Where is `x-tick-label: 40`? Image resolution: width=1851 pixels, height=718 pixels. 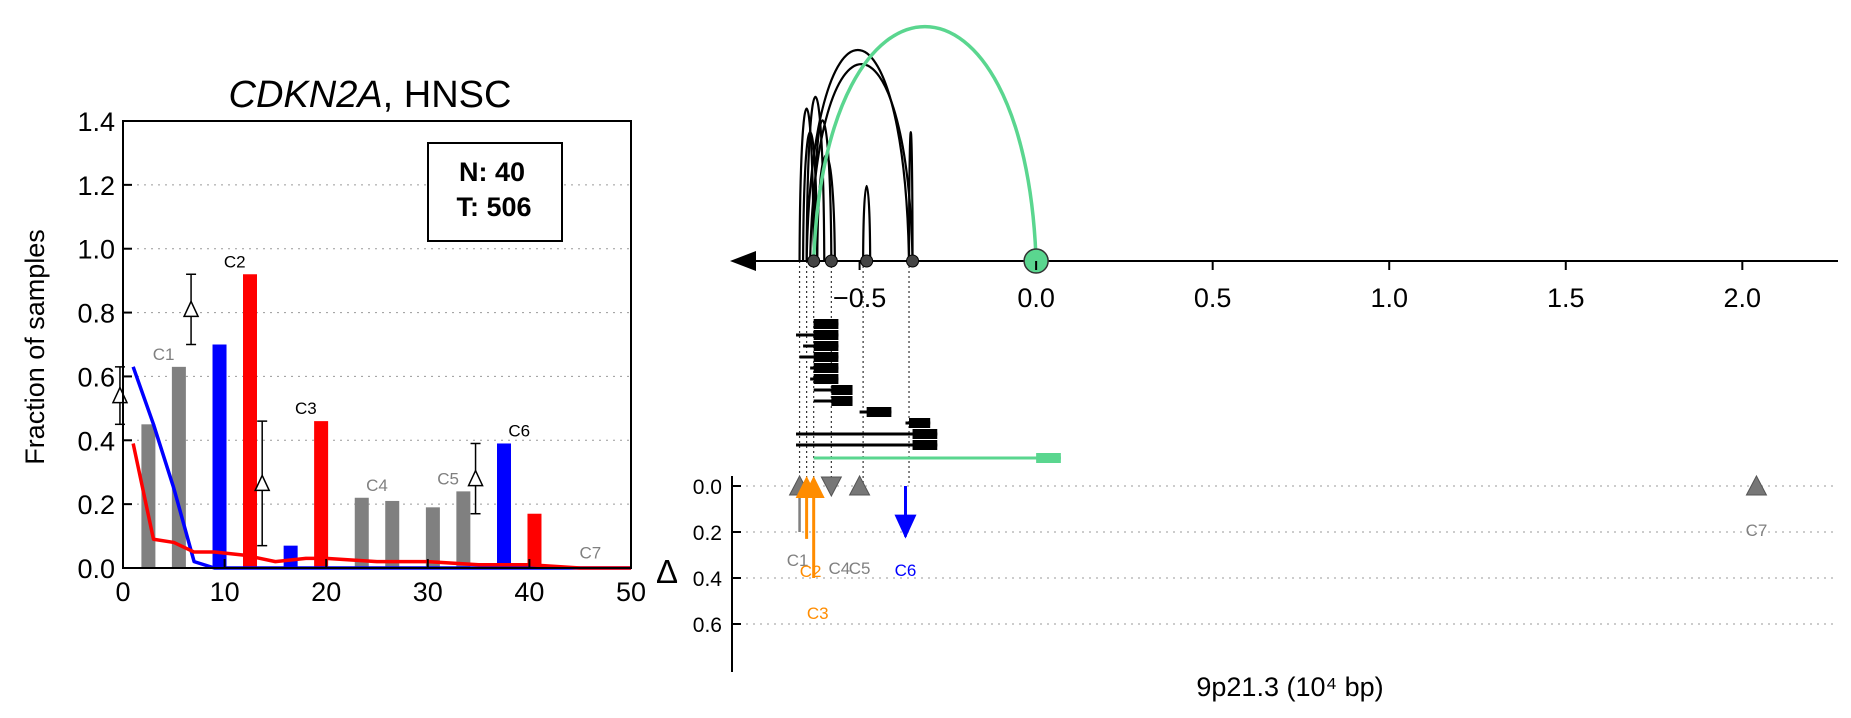 x-tick-label: 40 is located at coordinates (529, 592).